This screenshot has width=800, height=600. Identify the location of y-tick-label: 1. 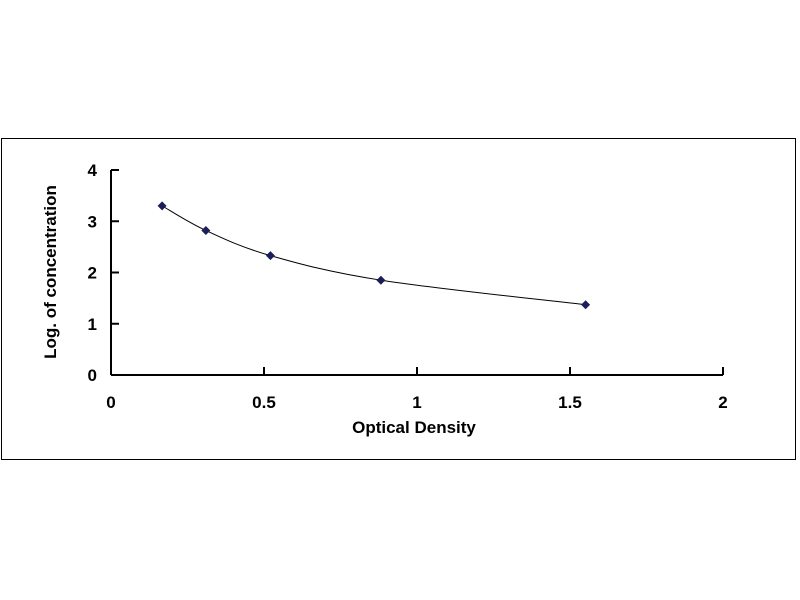
(92, 324).